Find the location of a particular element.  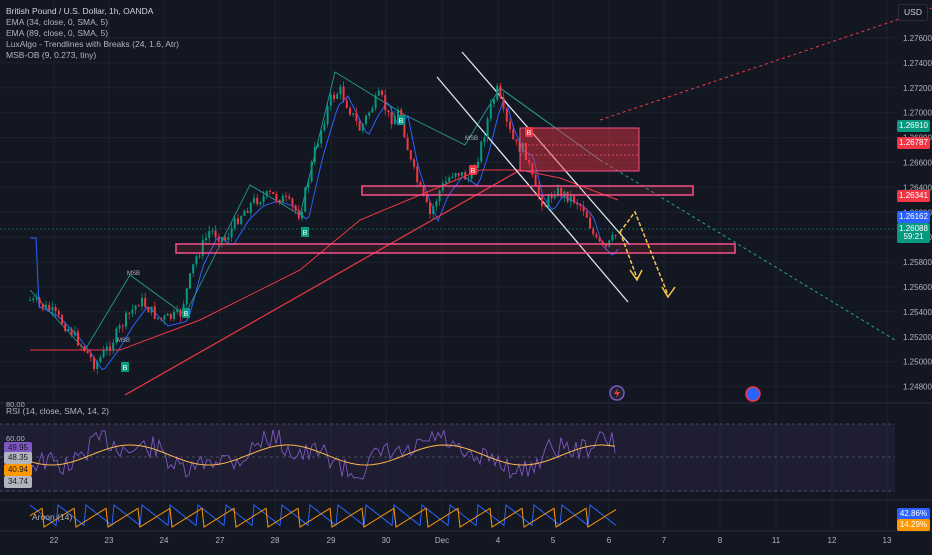

currency-button: USD is located at coordinates (913, 12).